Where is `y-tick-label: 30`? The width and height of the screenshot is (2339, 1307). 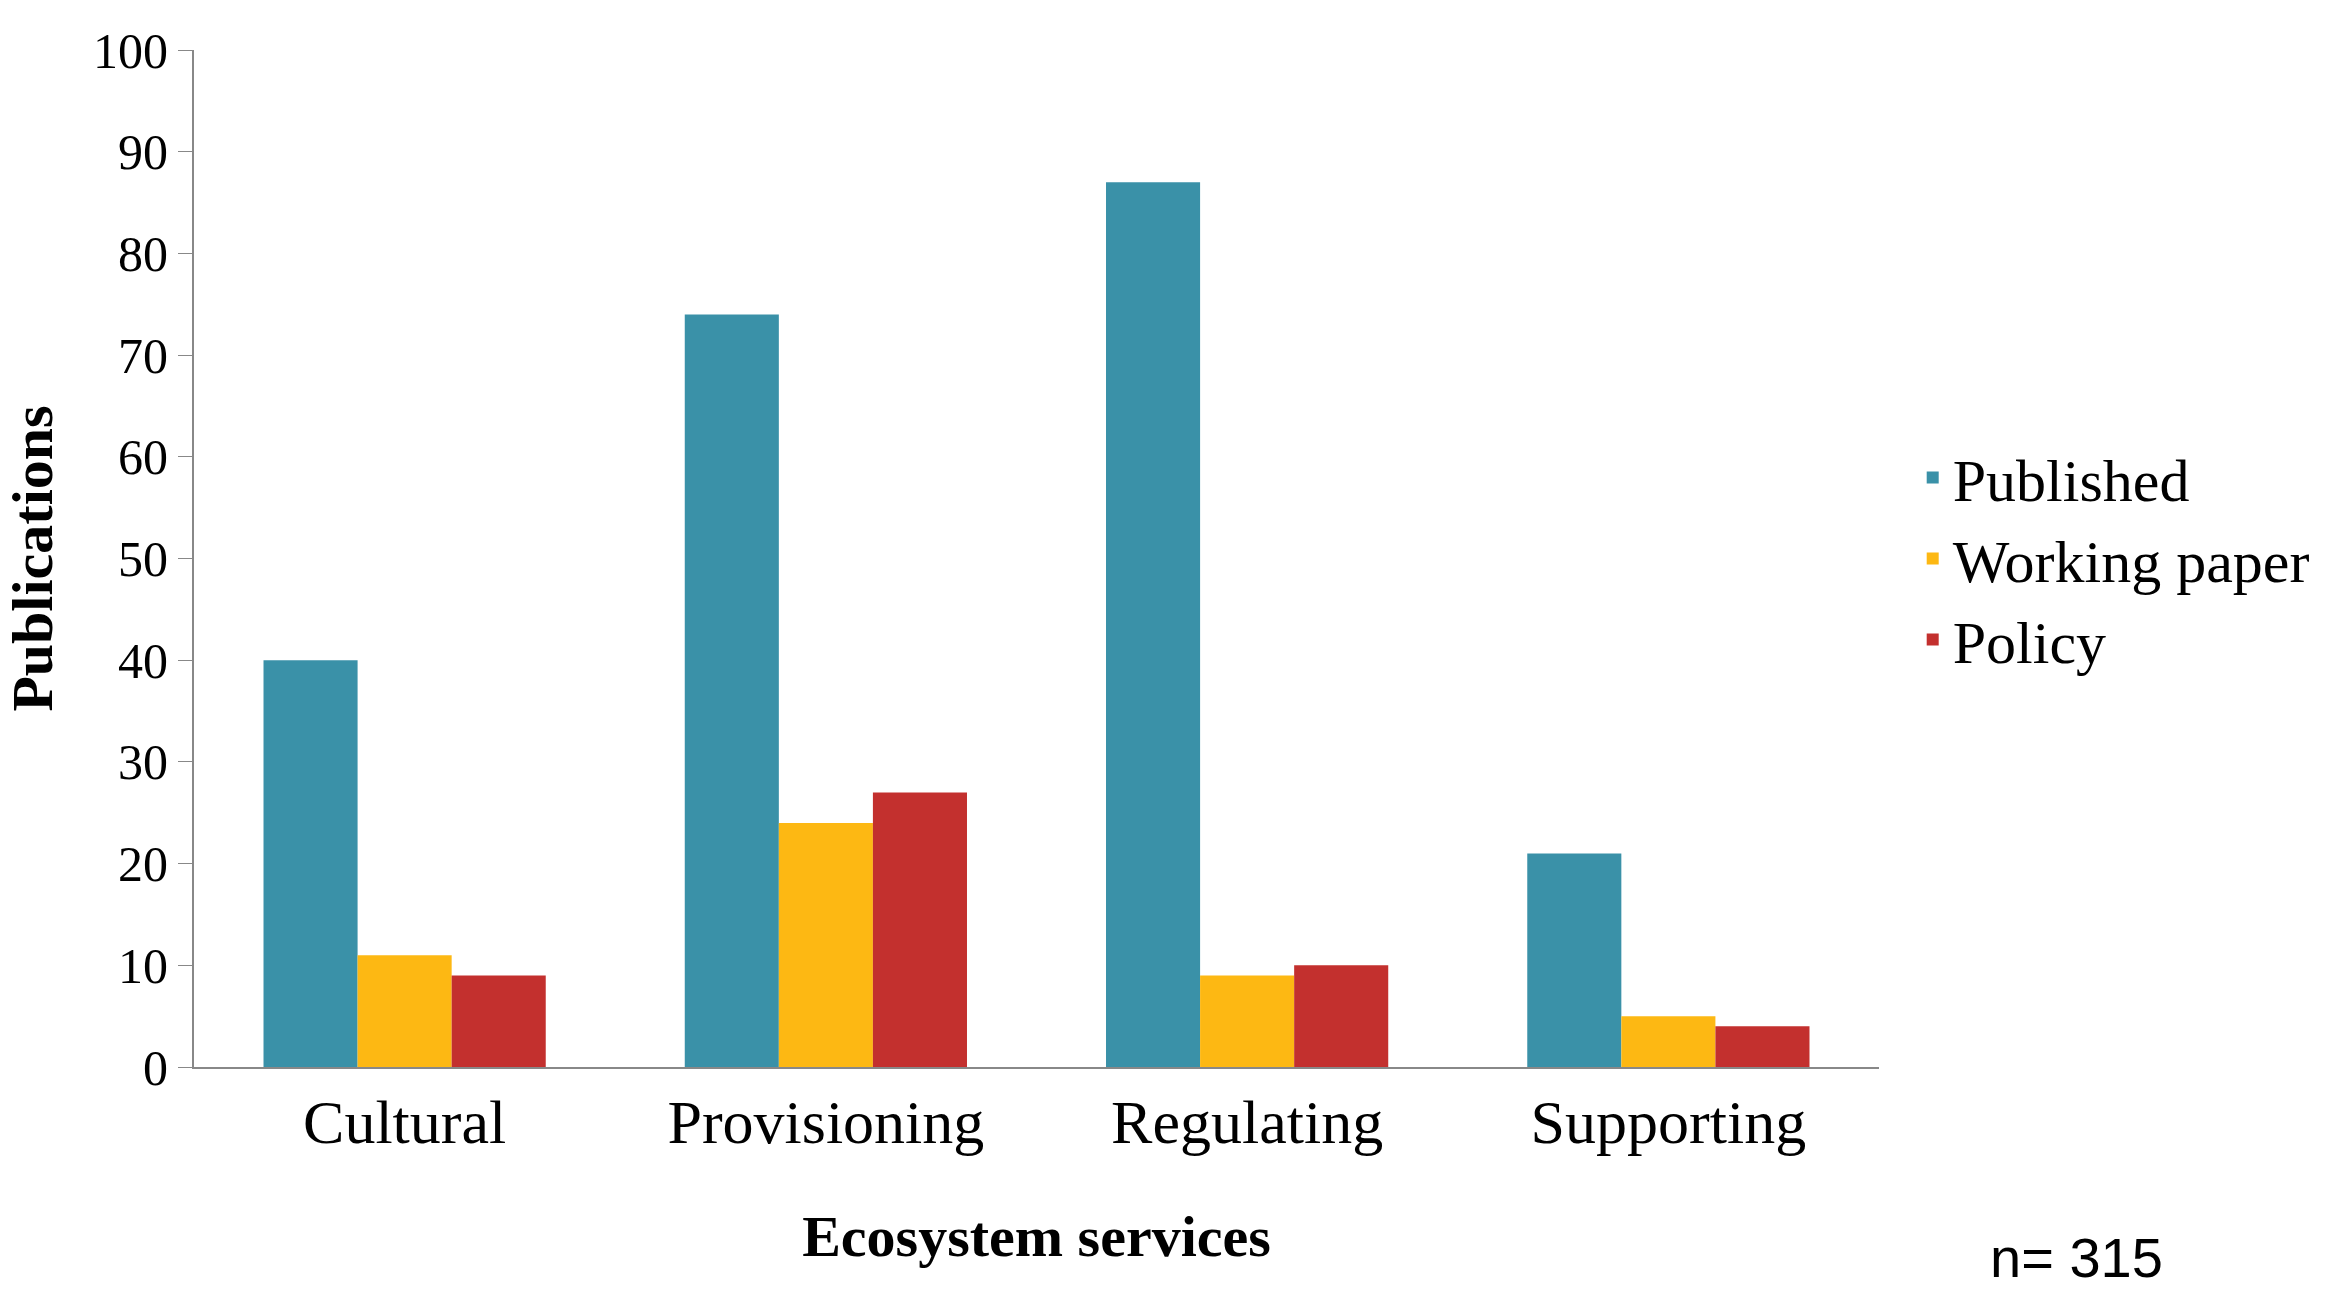 y-tick-label: 30 is located at coordinates (143, 762).